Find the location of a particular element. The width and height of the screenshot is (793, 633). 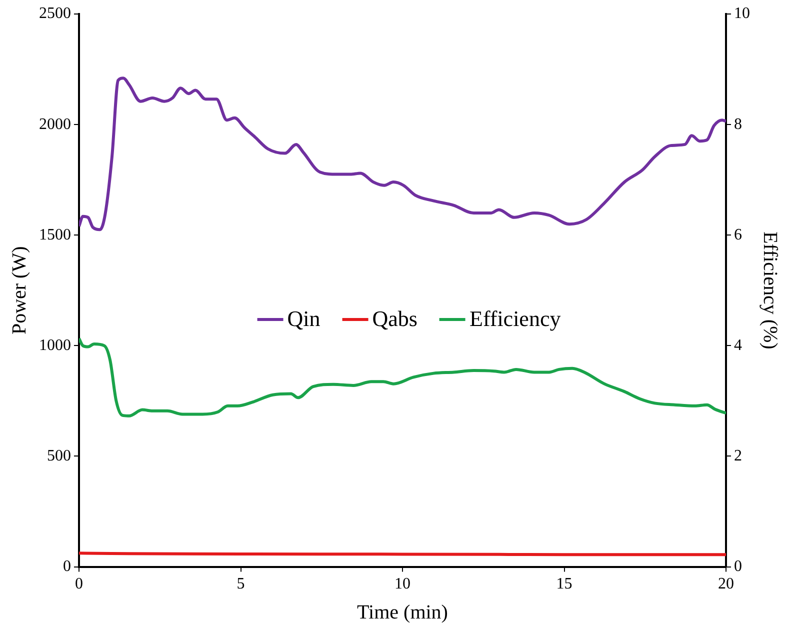

x-tick-label: 15 is located at coordinates (564, 584).